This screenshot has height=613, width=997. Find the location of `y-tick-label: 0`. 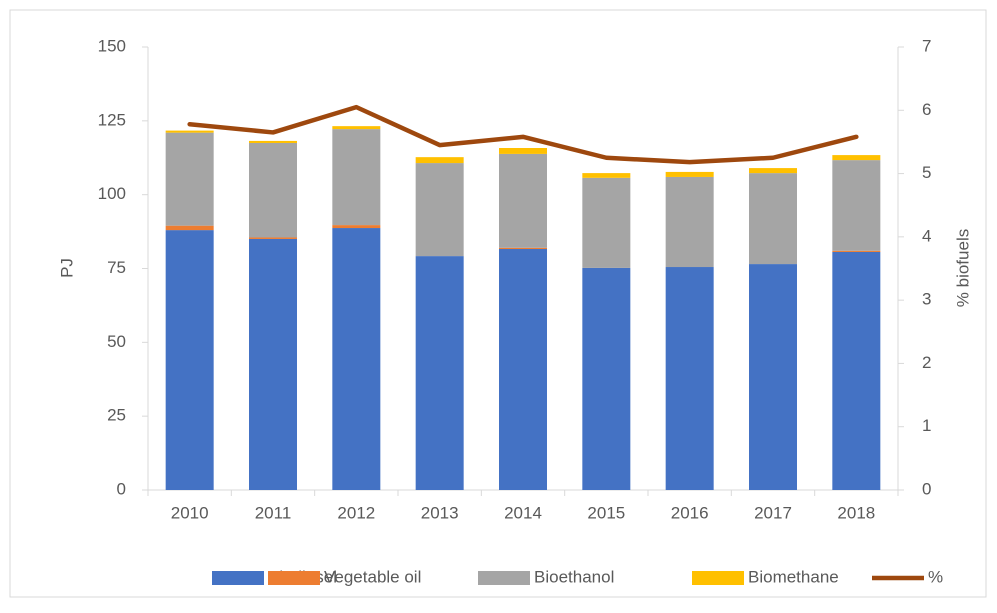

y-tick-label: 0 is located at coordinates (121, 488).